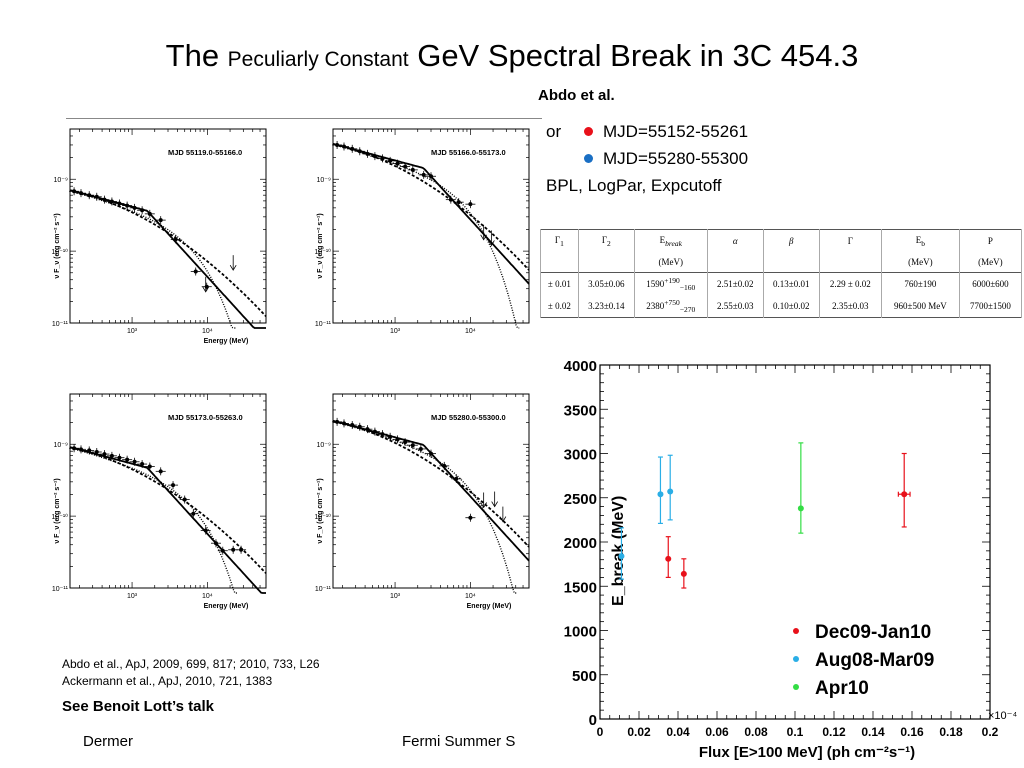 The height and width of the screenshot is (768, 1024). Describe the element at coordinates (735, 283) in the screenshot. I see `table-cell: 2.51±0.02` at that location.